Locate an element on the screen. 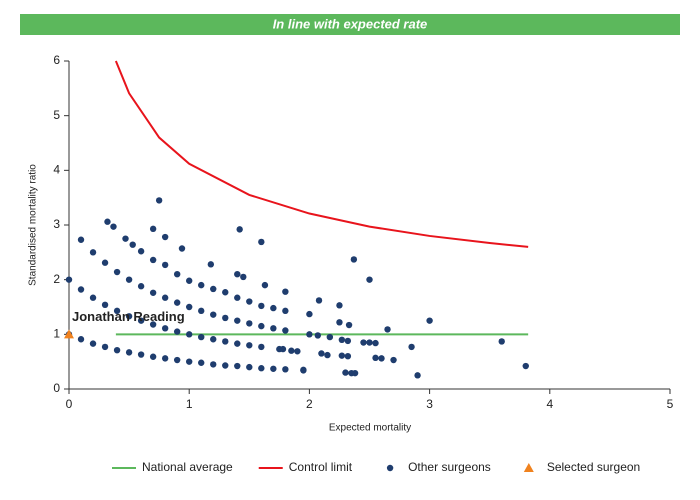 The height and width of the screenshot is (500, 700). legend-label: Other surgeons is located at coordinates (449, 467).